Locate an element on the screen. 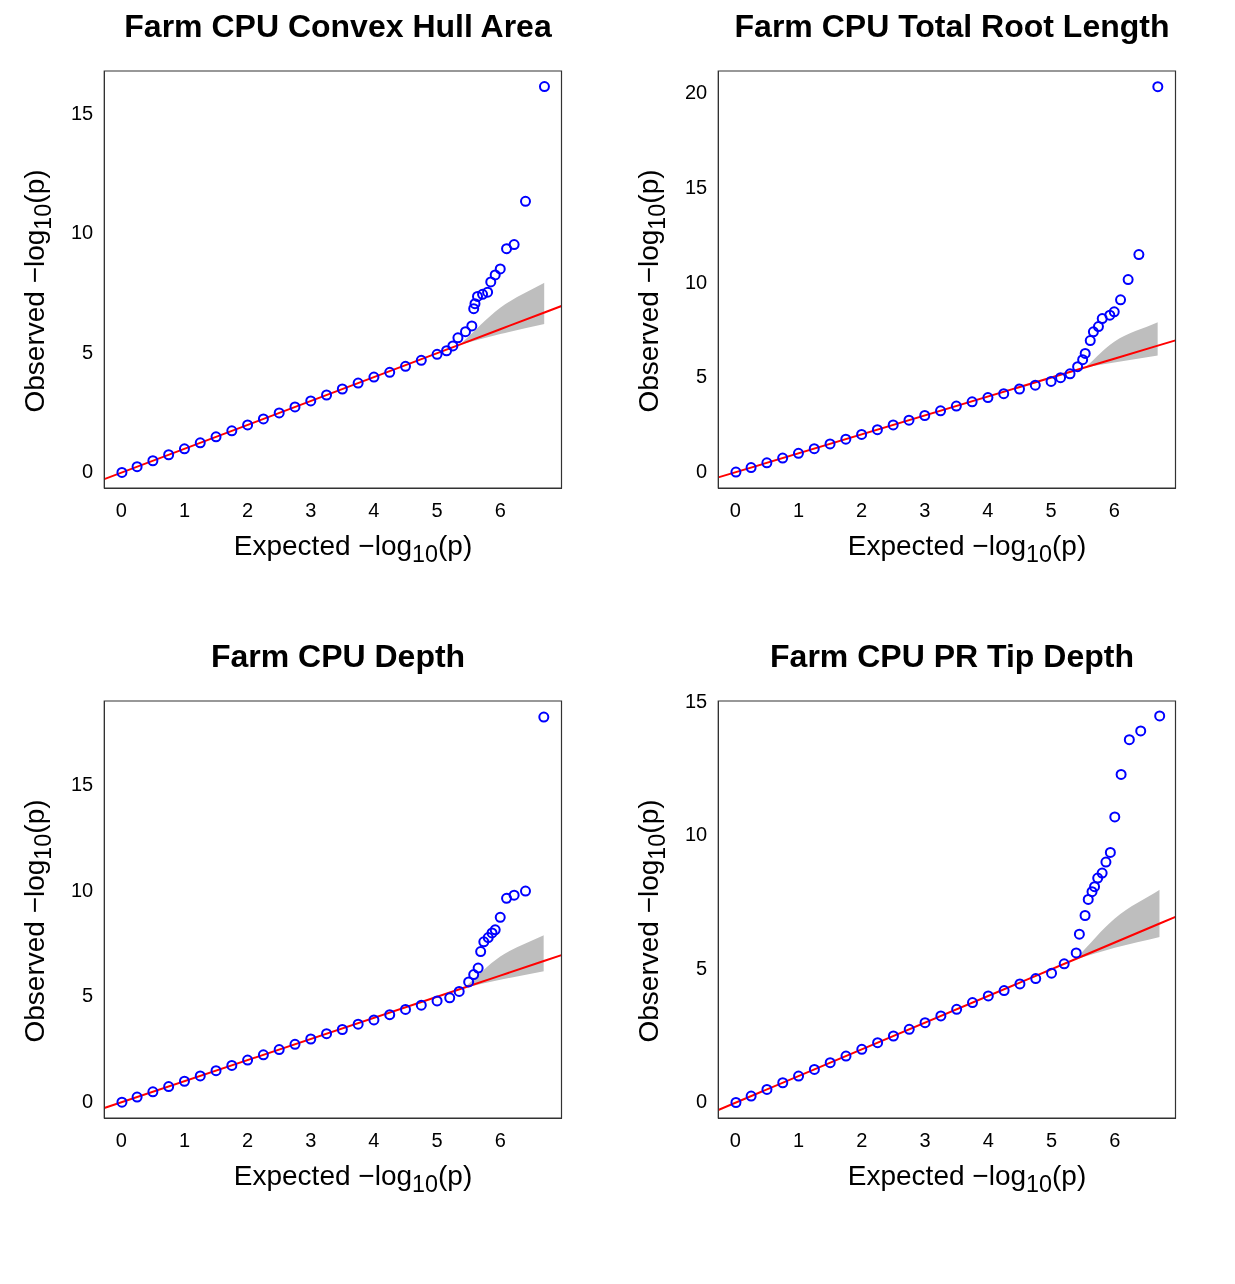 This screenshot has height=1284, width=1235. y-tick-label: 20 is located at coordinates (696, 92).